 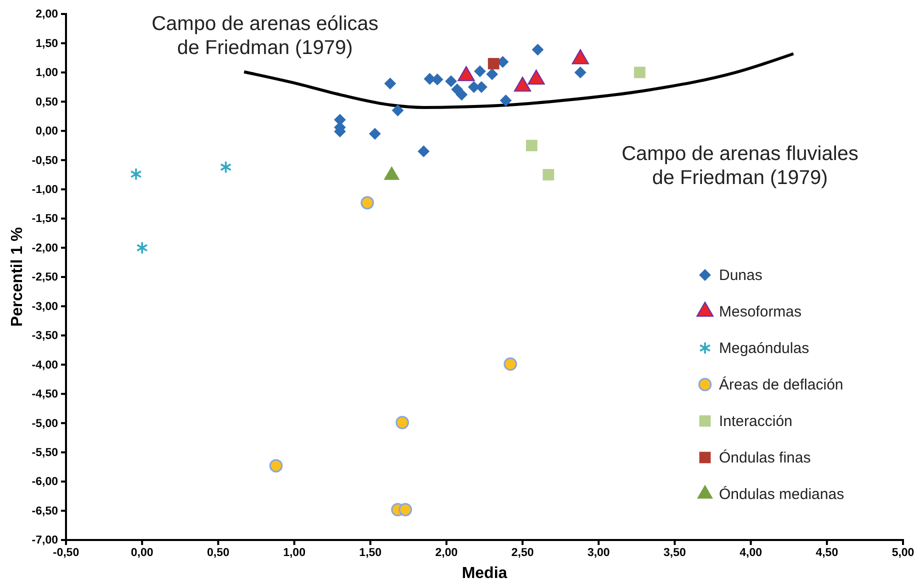 I want to click on y-tick-label: -4,00, so click(x=45, y=365).